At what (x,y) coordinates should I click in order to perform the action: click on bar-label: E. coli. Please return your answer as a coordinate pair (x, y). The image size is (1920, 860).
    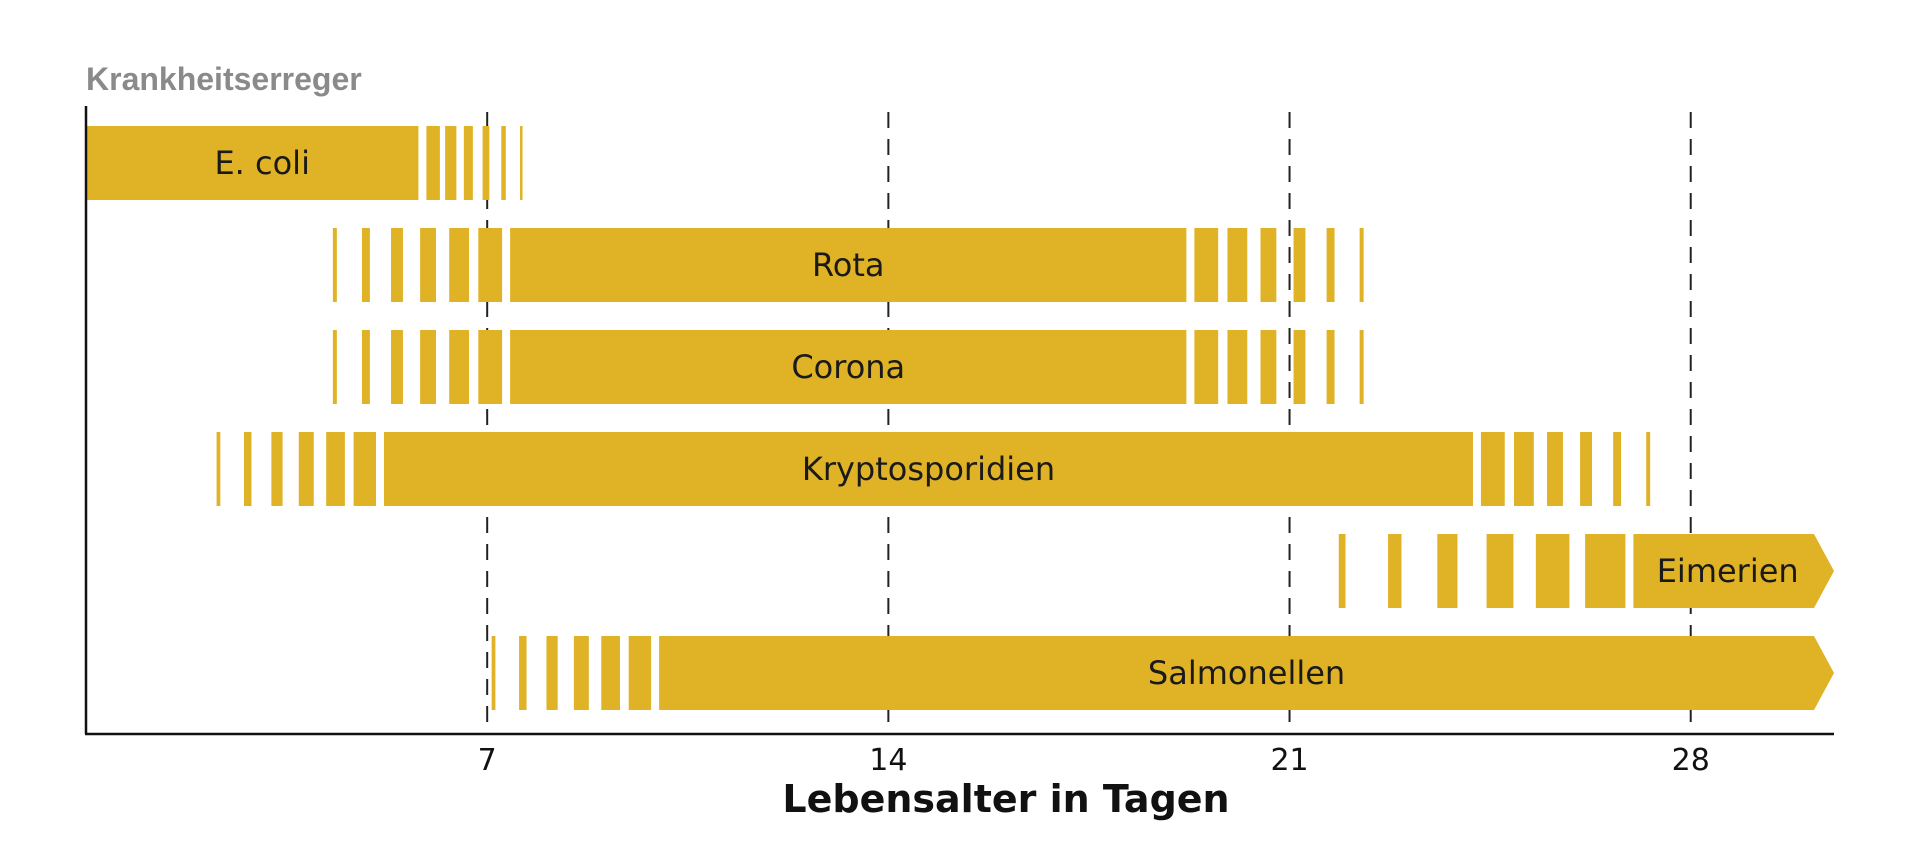
    Looking at the image, I should click on (262, 163).